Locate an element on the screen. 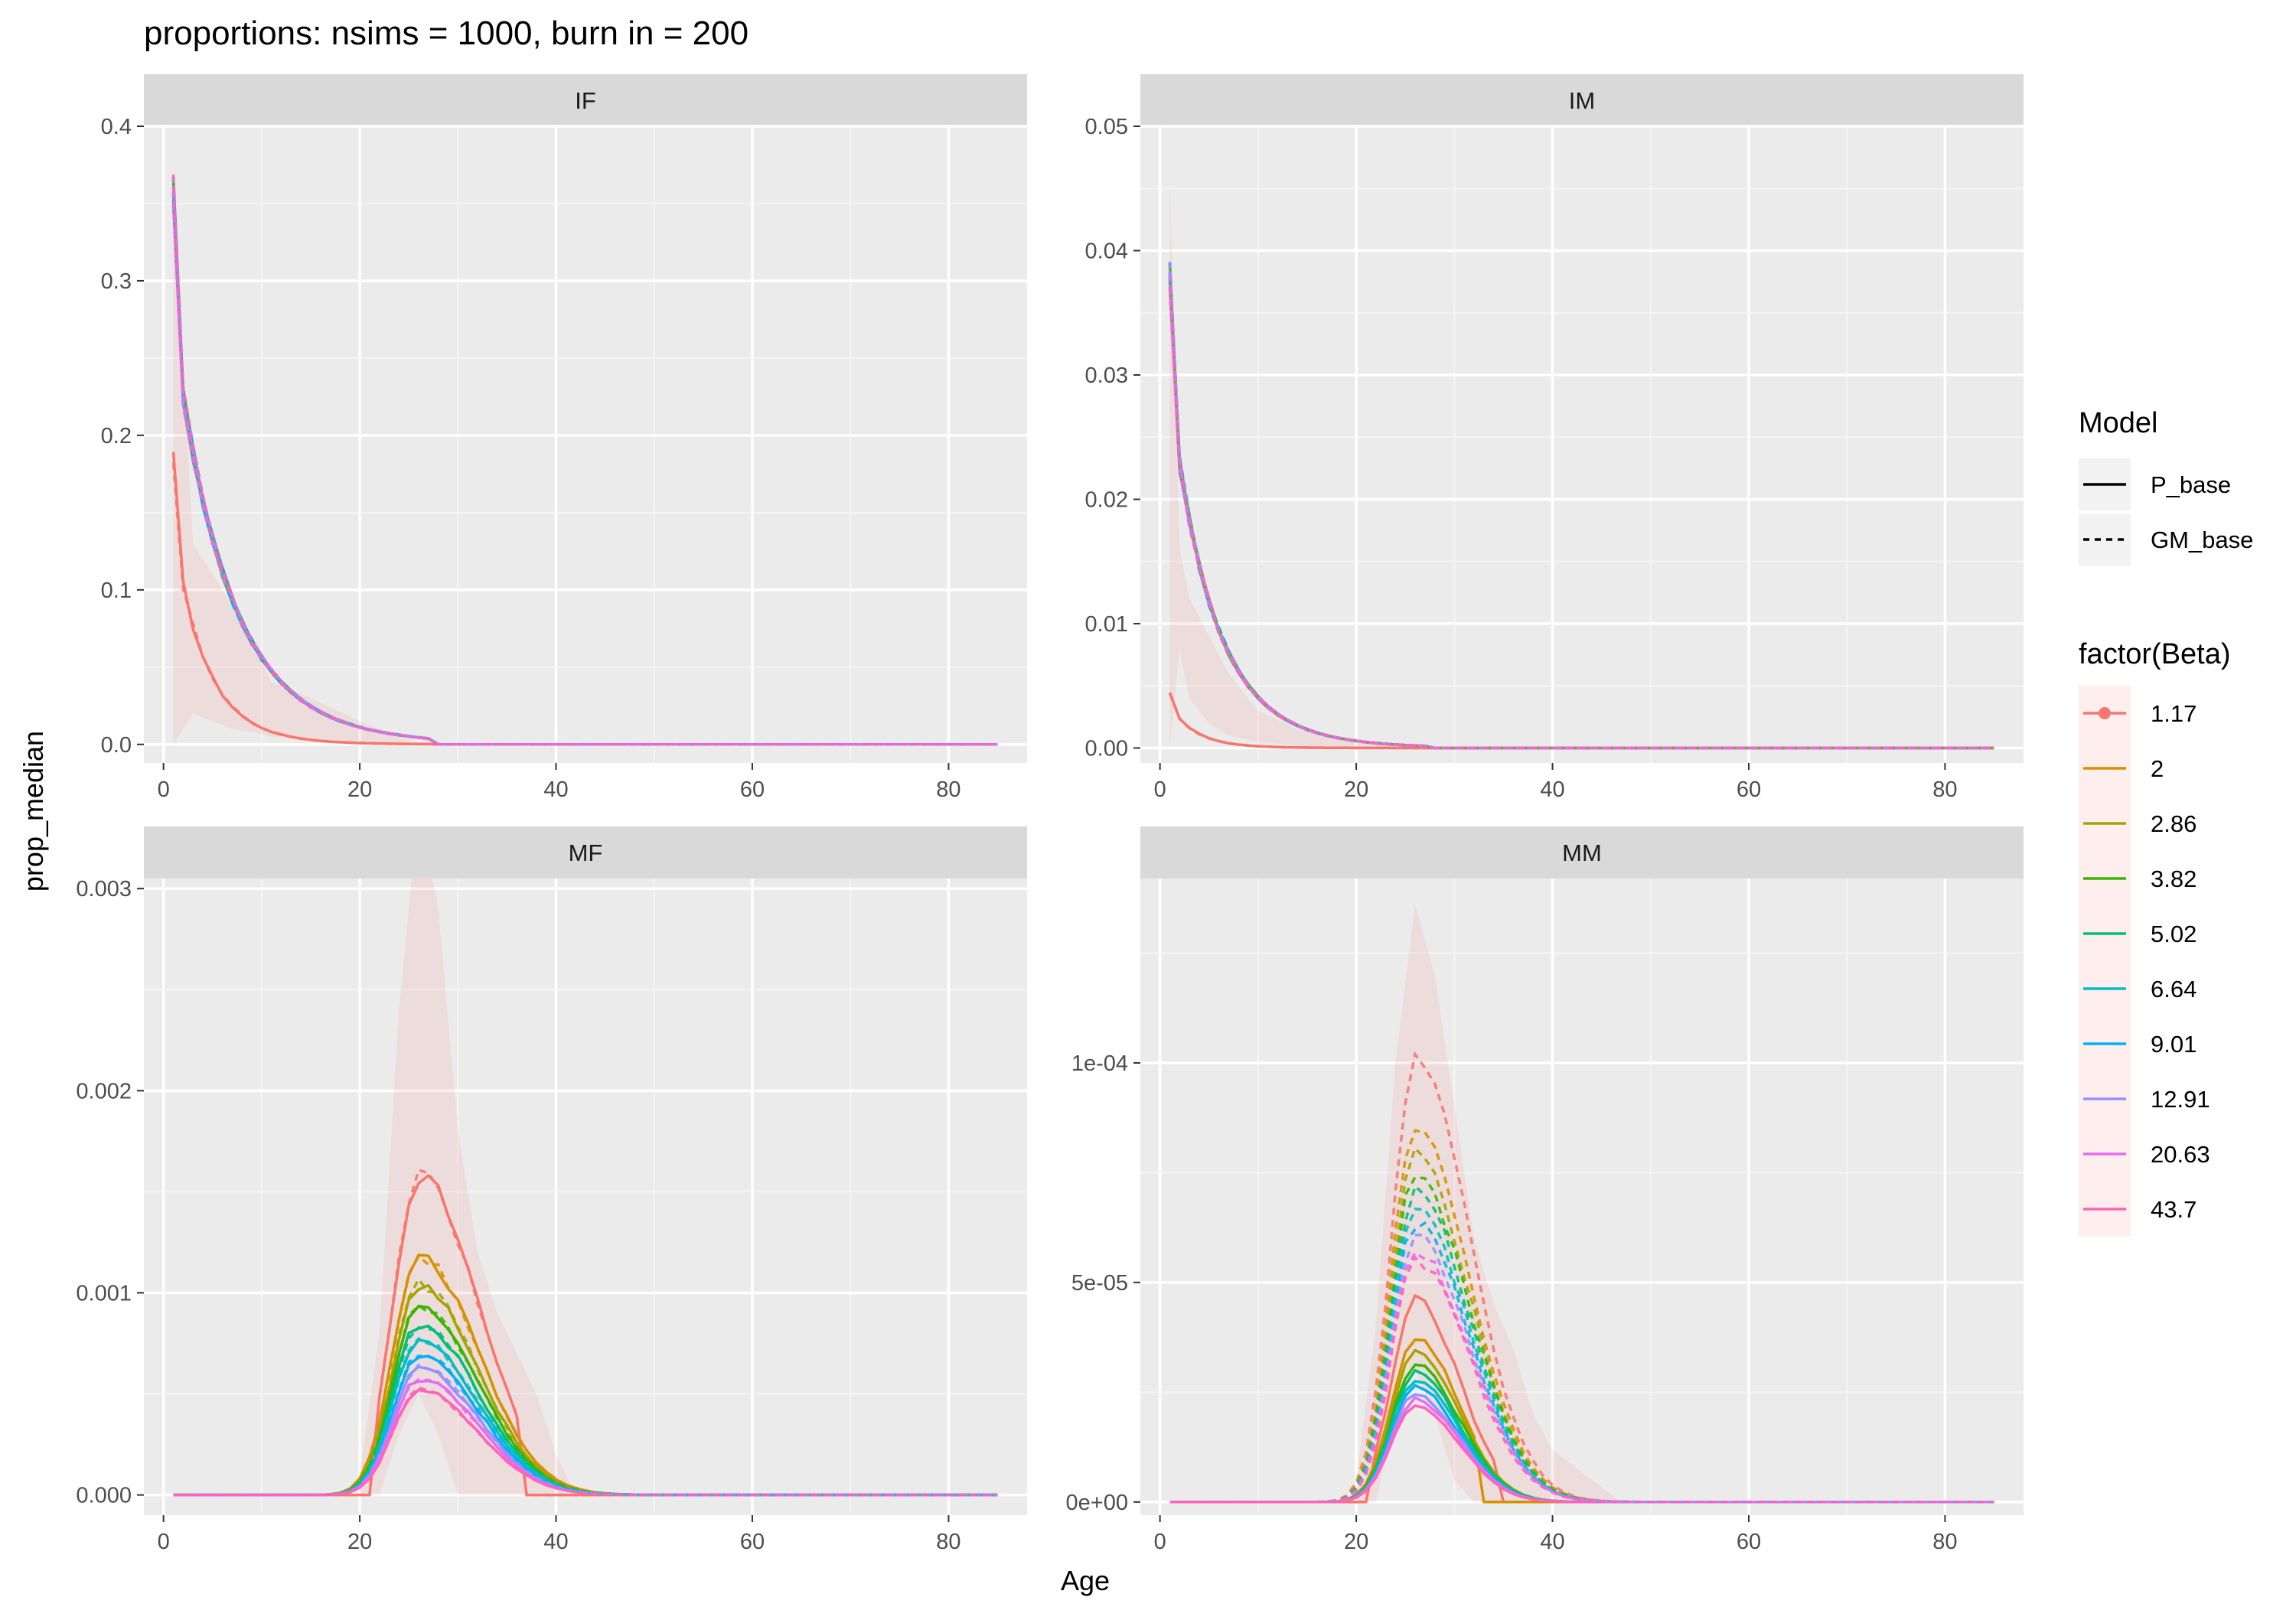 The height and width of the screenshot is (1607, 2296). legend-beta-label: 5.02 is located at coordinates (2174, 934).